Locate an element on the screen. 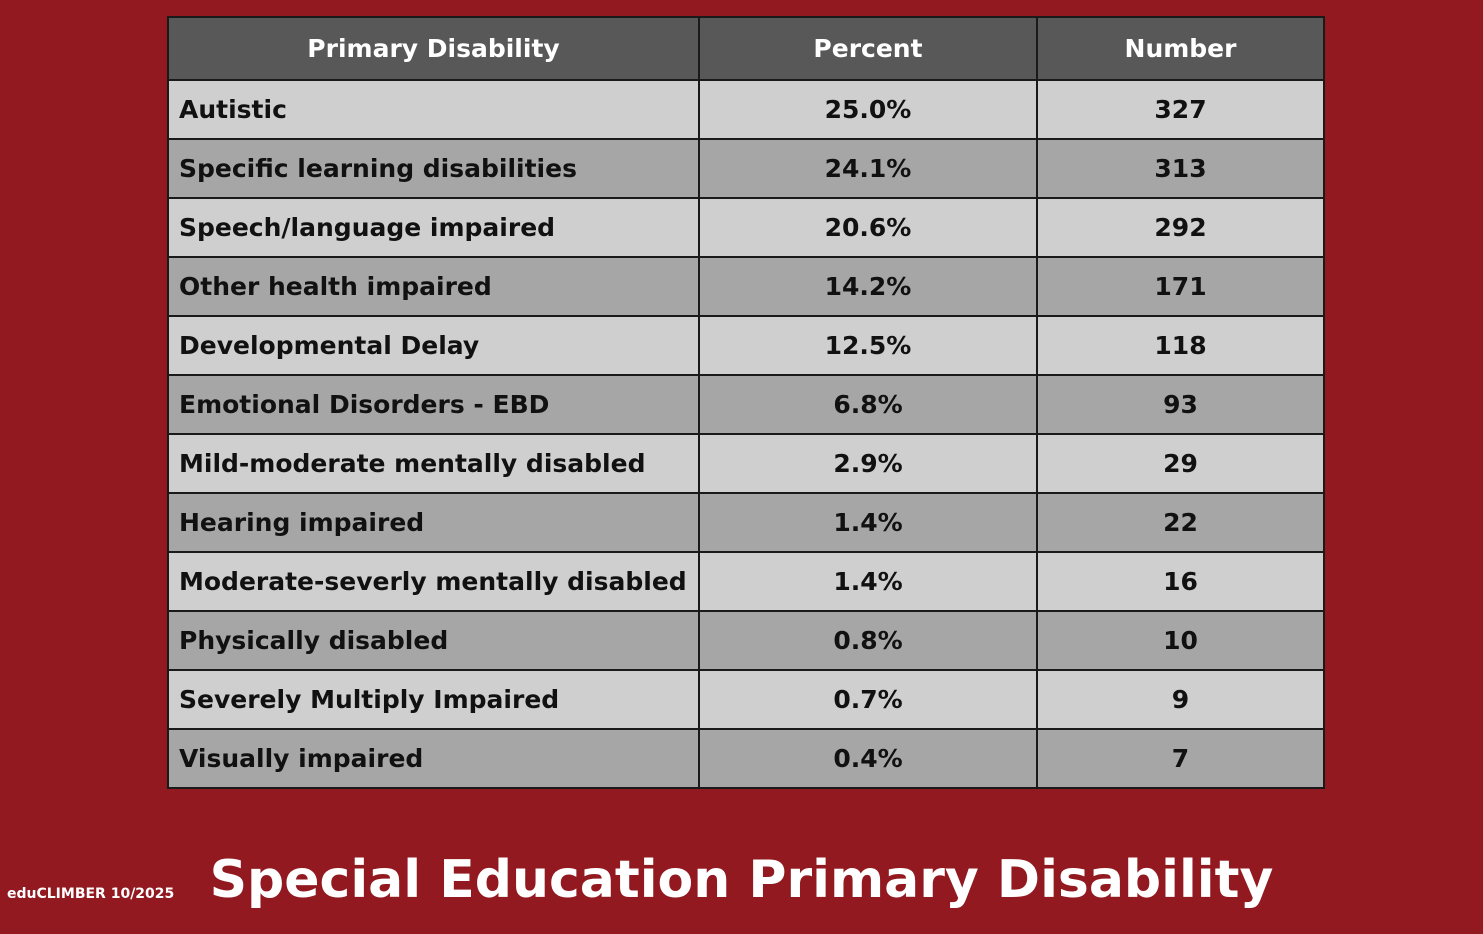 The width and height of the screenshot is (1483, 934). row-percent: 2.9% is located at coordinates (868, 463).